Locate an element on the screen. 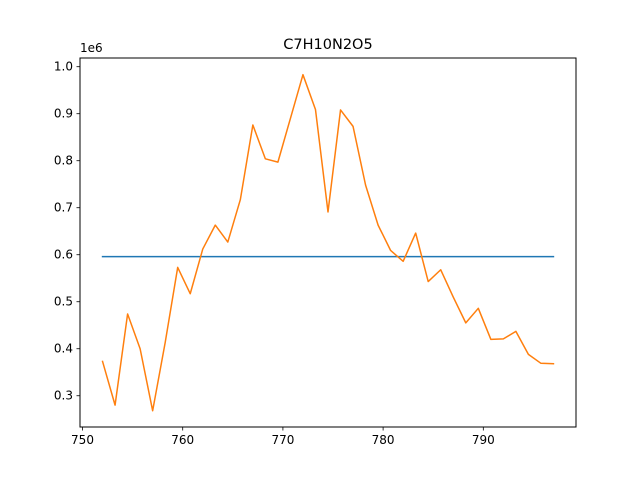 The height and width of the screenshot is (480, 640). x-tick-label: 790 is located at coordinates (483, 440).